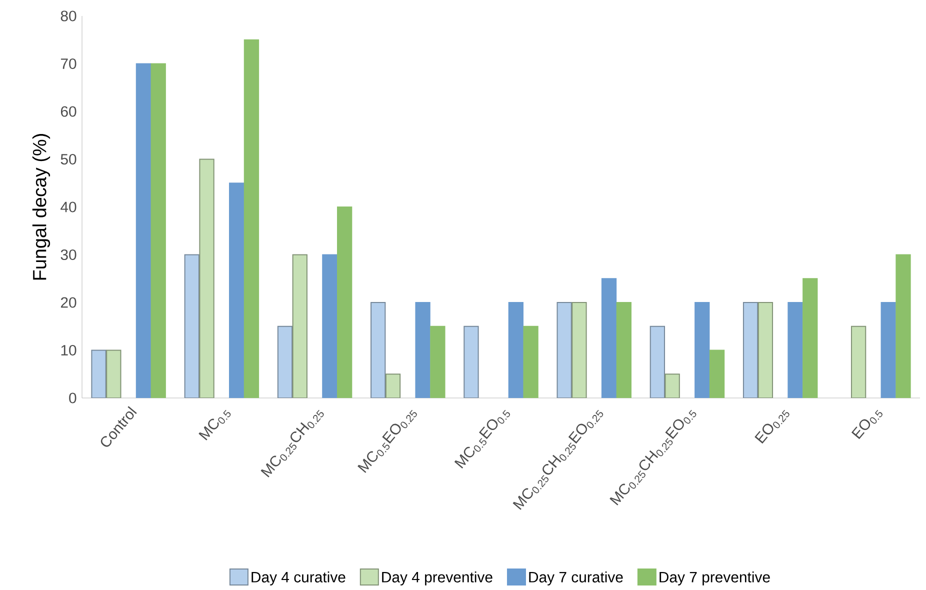 The image size is (926, 590). What do you see at coordinates (68, 111) in the screenshot?
I see `y-tick-label: 60` at bounding box center [68, 111].